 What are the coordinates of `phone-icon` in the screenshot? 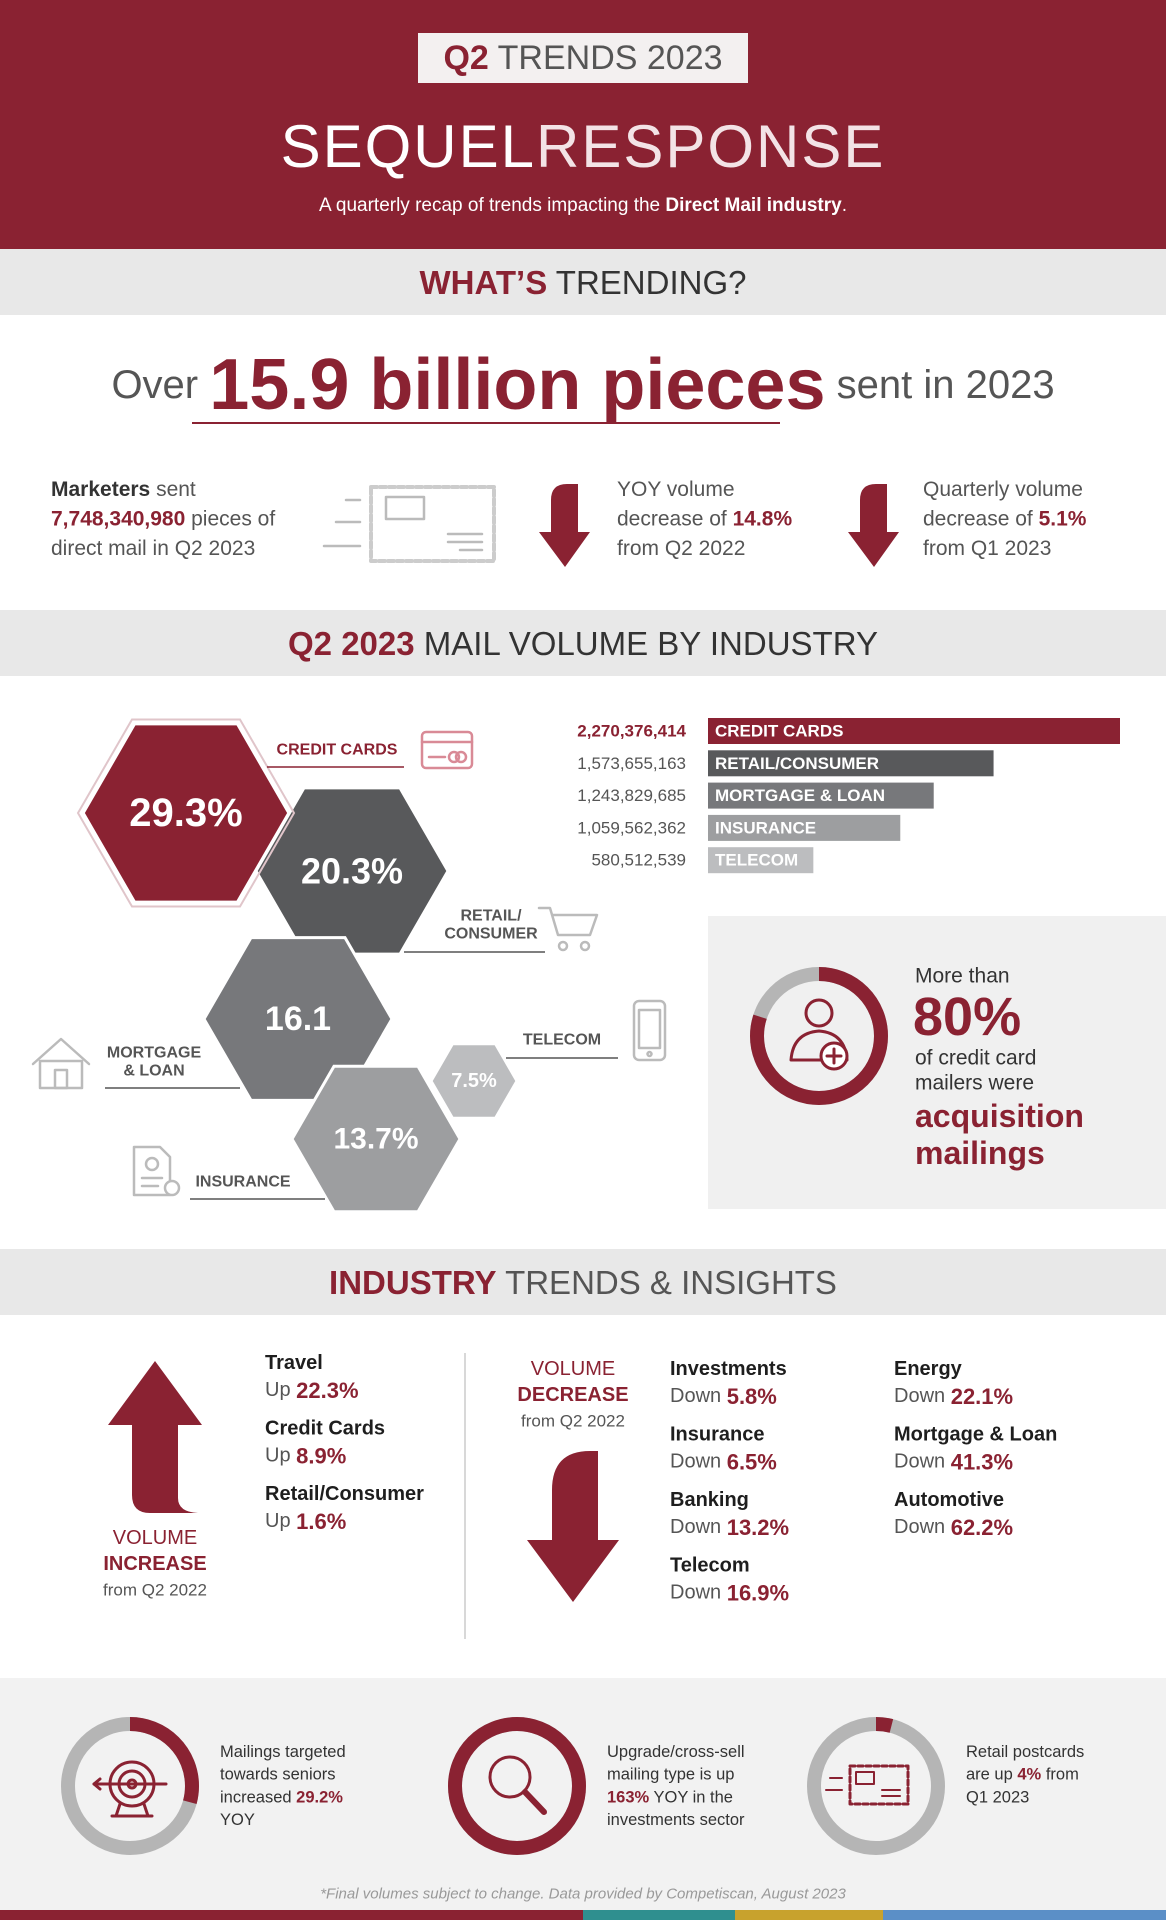 It's located at (649, 1030).